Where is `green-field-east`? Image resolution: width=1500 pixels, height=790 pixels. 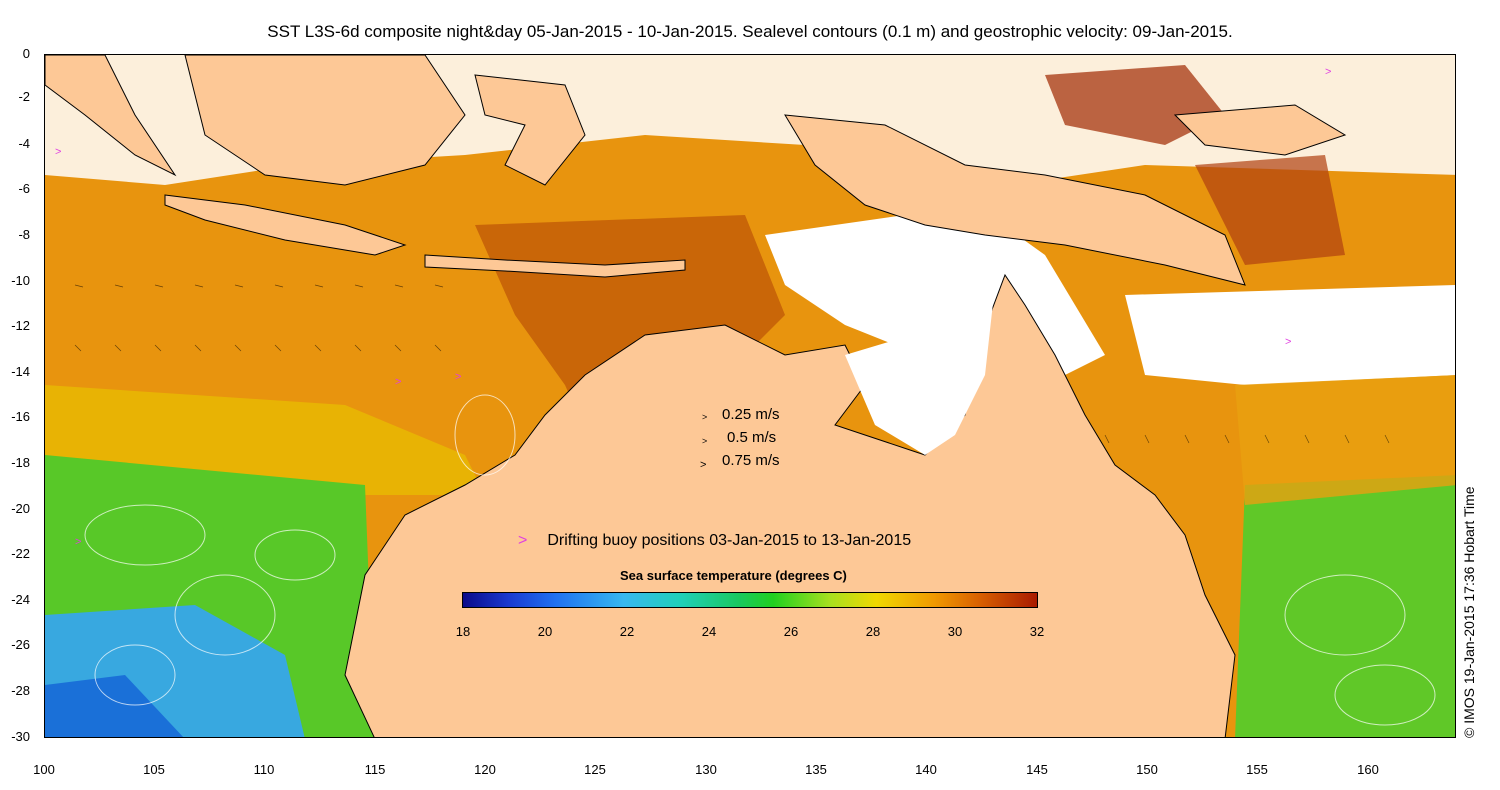 green-field-east is located at coordinates (1345, 606).